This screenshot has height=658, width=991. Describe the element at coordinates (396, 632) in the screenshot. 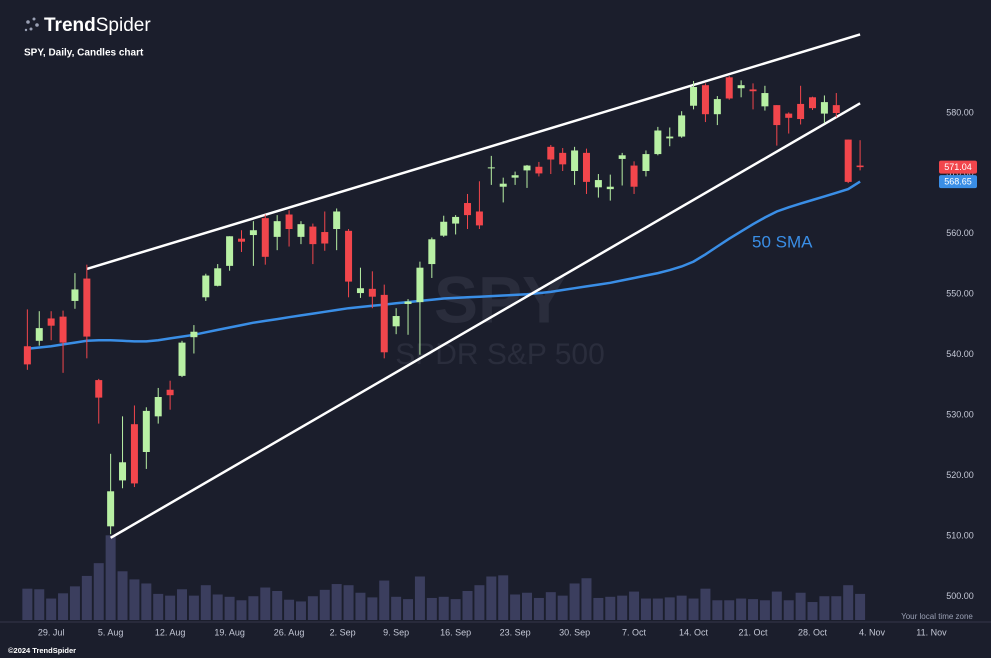

I see `x-tick-label: 9. Sep` at that location.